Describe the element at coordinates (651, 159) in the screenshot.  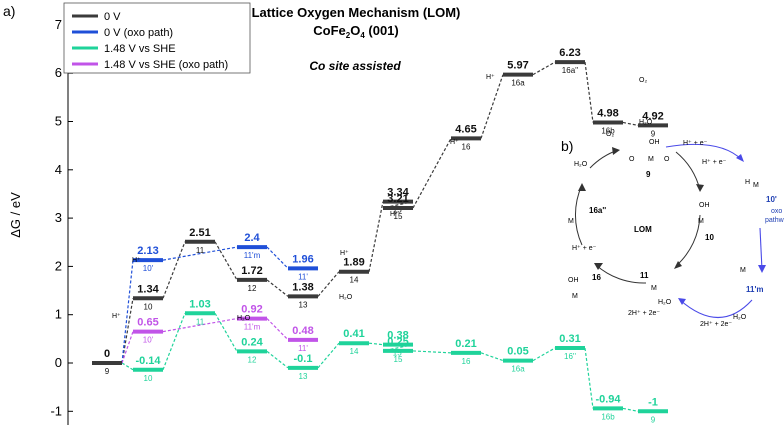
I see `atom-m-9: M` at that location.